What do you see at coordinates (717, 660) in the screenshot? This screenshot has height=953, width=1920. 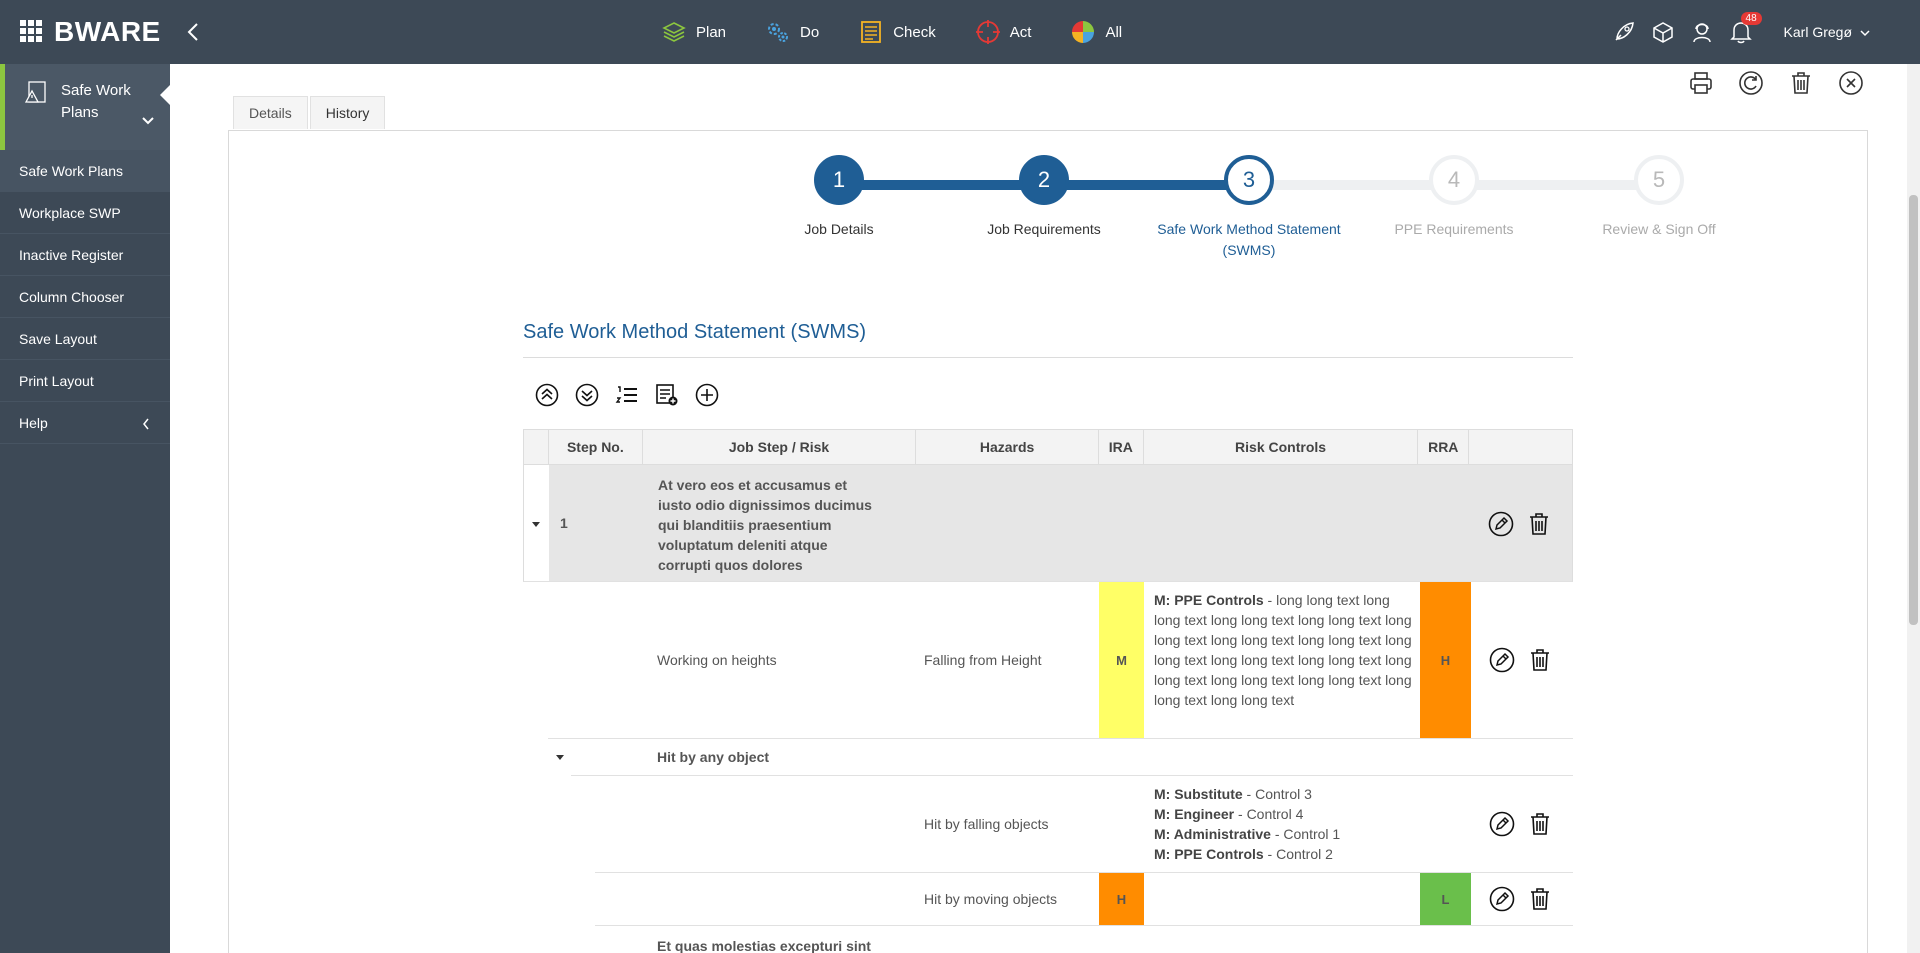 I see `job-step-cell: Working on heights` at bounding box center [717, 660].